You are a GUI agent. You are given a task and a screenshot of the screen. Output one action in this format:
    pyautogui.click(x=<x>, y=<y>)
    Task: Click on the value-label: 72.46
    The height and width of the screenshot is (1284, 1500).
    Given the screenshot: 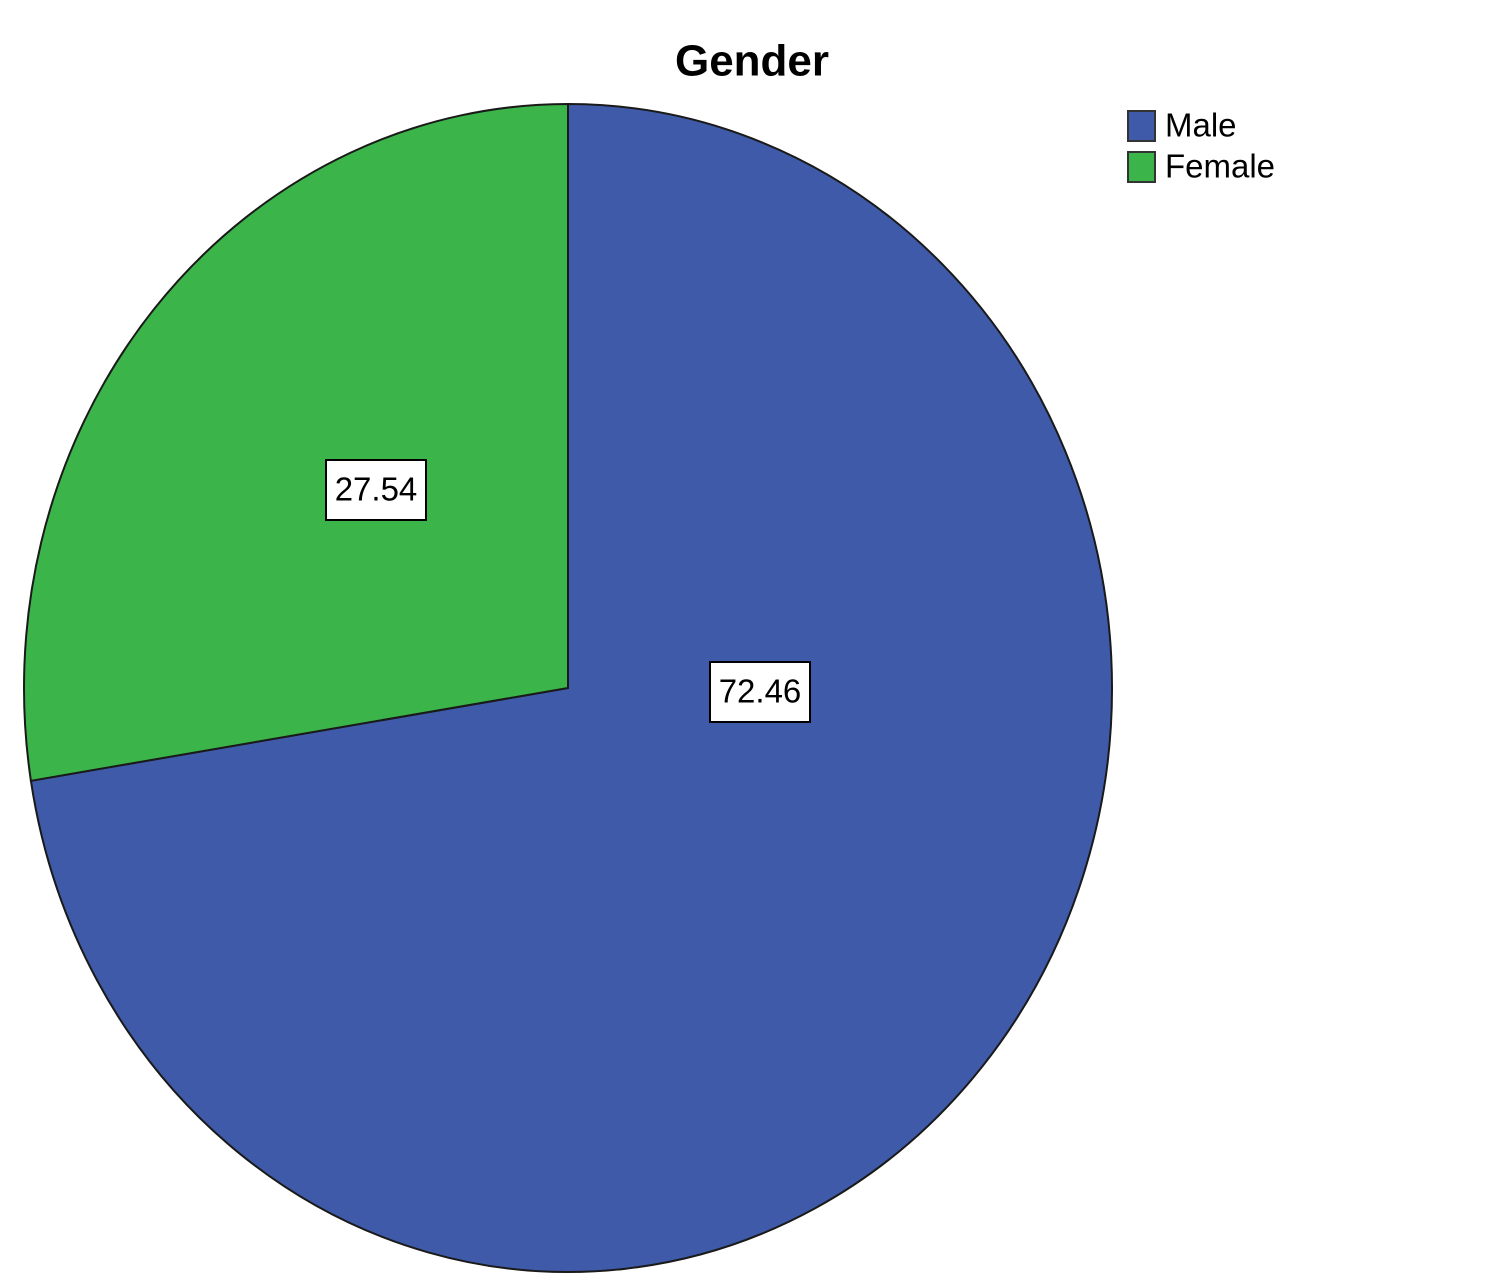 What is the action you would take?
    pyautogui.click(x=760, y=691)
    